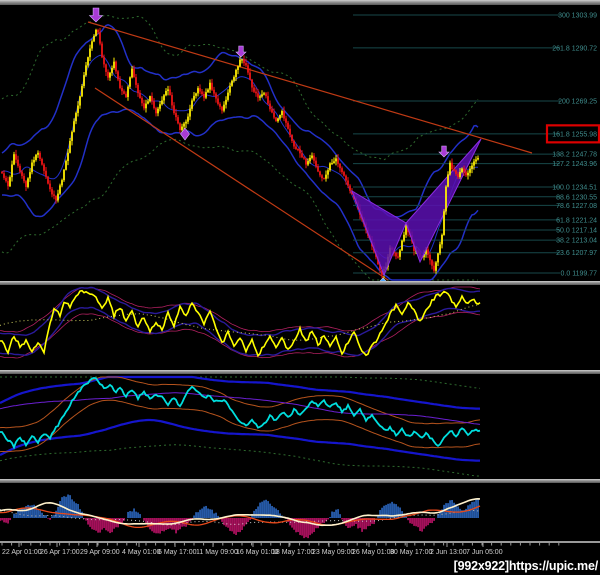 This screenshot has width=600, height=575. I want to click on oscillator1-main-line, so click(240, 323).